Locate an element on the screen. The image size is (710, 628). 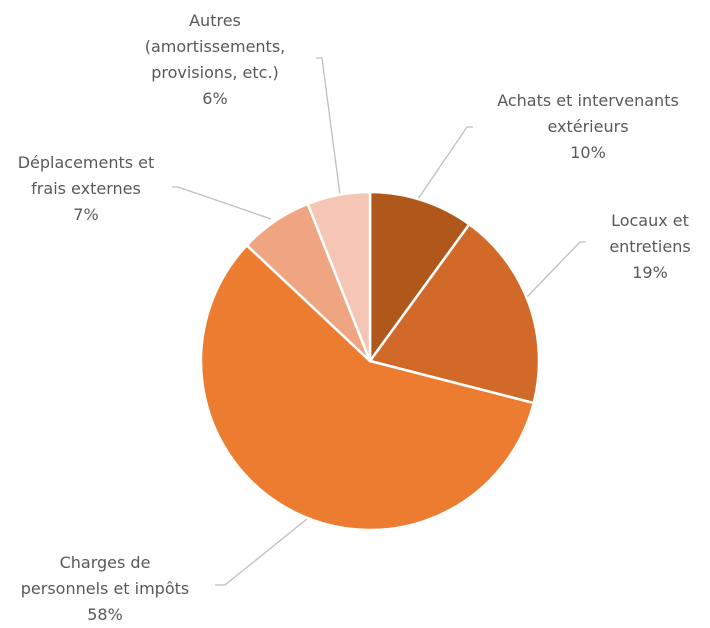
label-achats-pct: 10% is located at coordinates (588, 152).